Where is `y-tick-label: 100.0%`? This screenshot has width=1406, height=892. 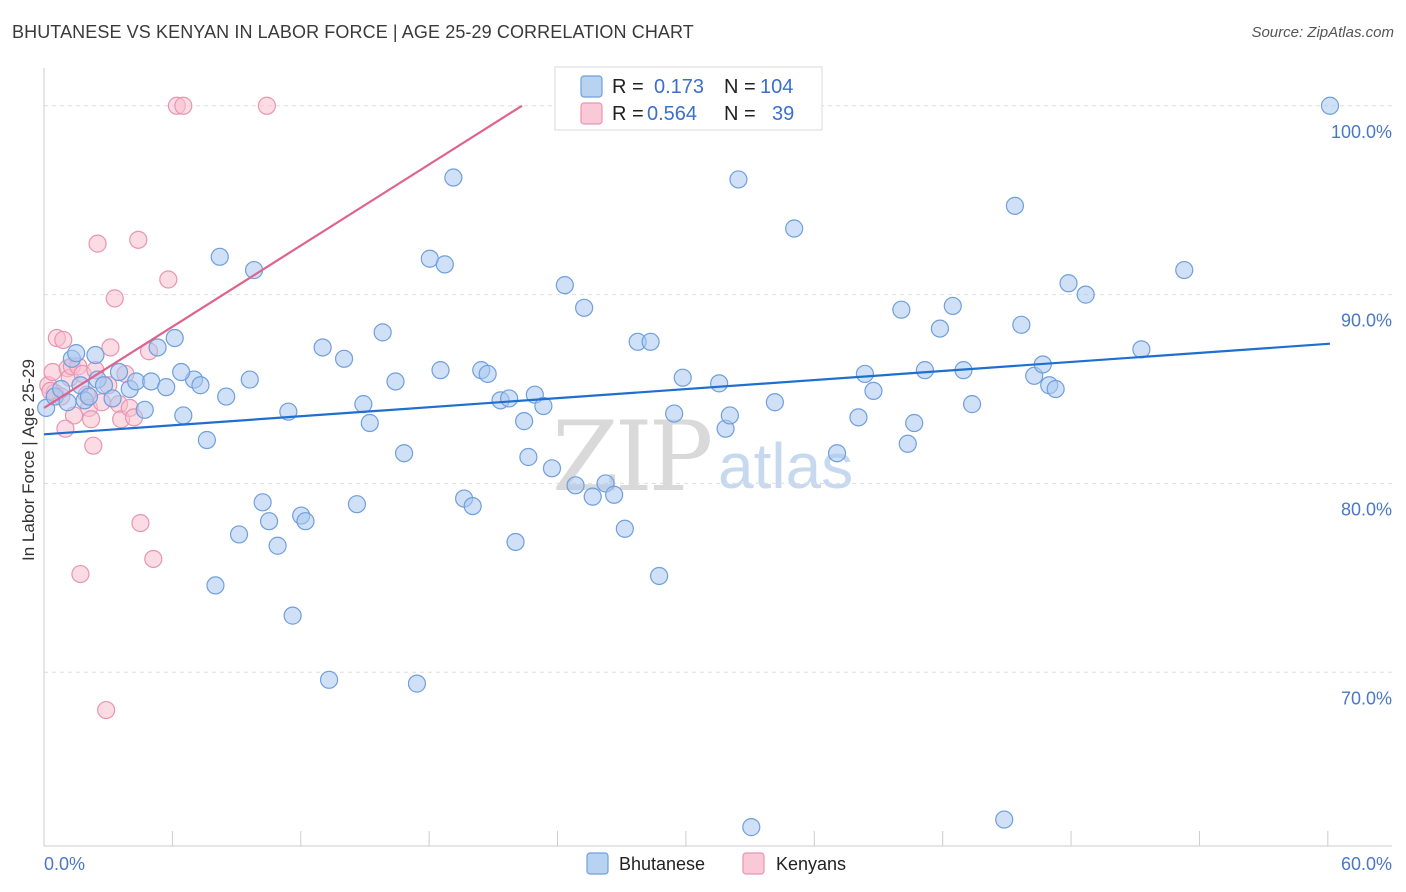
y-tick-label: 100.0% is located at coordinates (1361, 132).